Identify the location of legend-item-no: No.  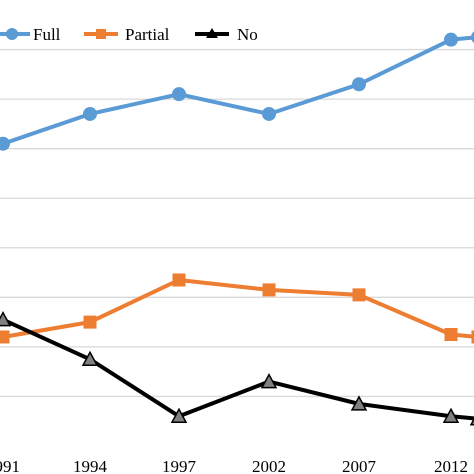
(226, 34).